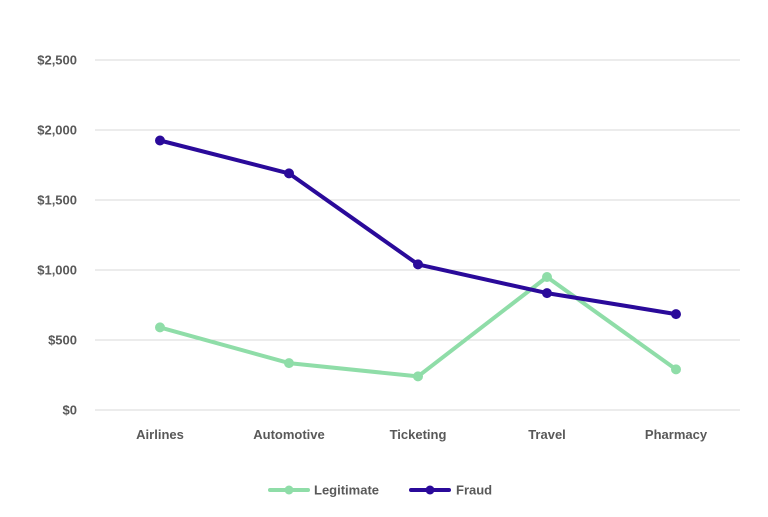  Describe the element at coordinates (676, 434) in the screenshot. I see `x-tick-label: Pharmacy` at that location.